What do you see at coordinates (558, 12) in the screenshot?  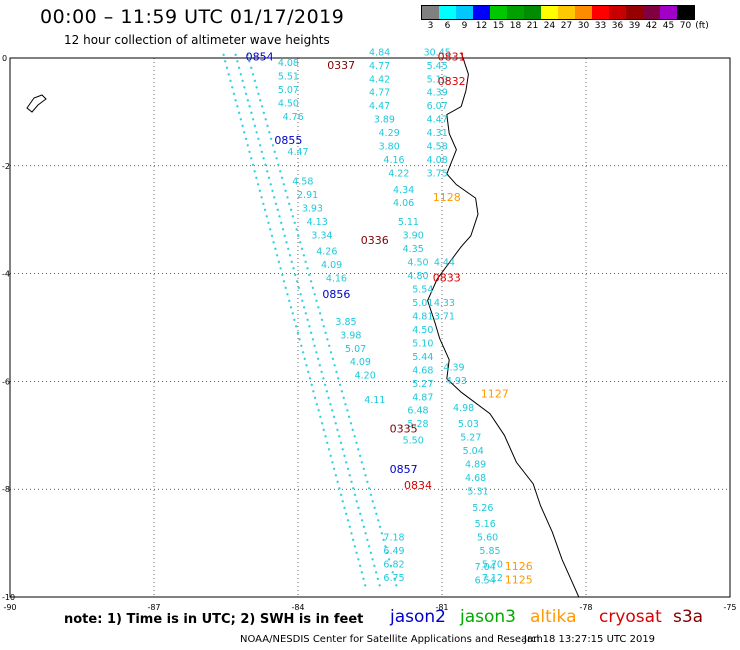 I see `legend-swatch-row` at bounding box center [558, 12].